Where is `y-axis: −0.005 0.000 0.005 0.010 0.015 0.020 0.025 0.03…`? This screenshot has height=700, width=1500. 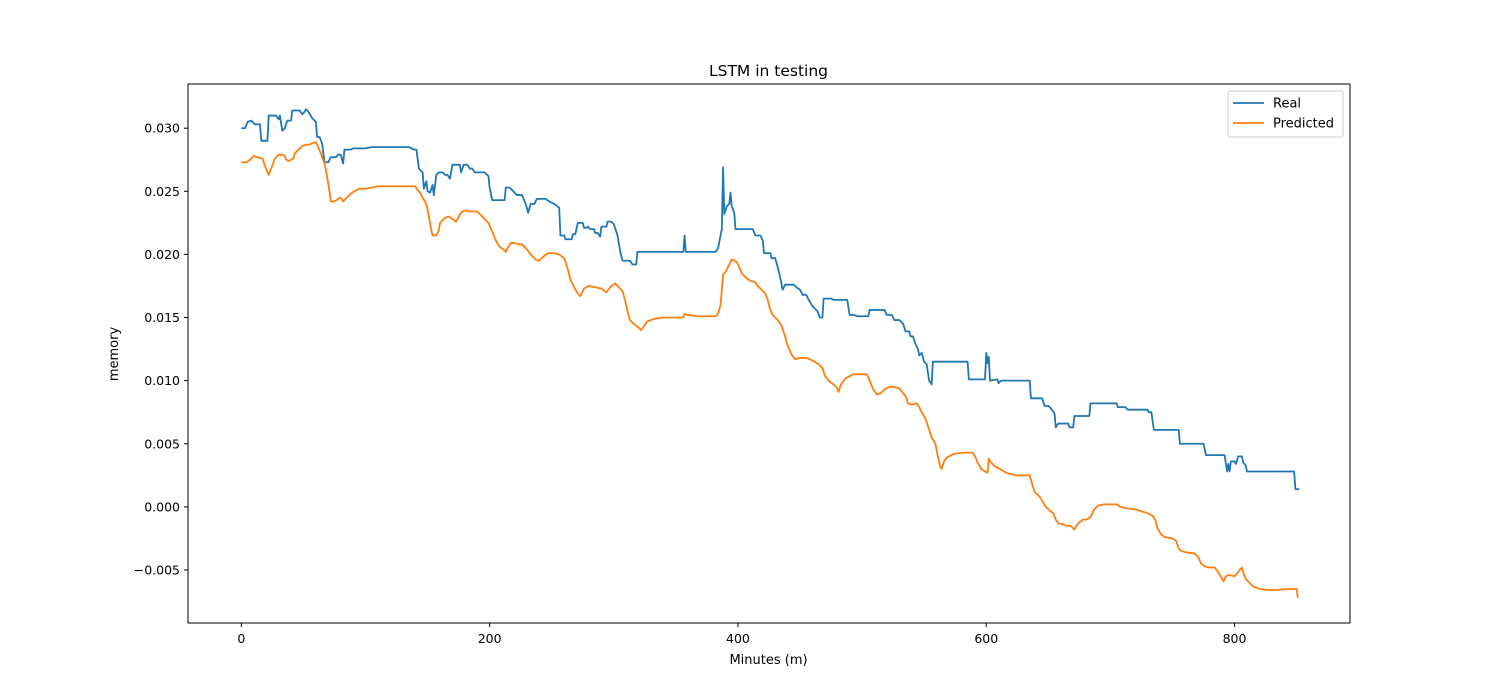
y-axis: −0.005 0.000 0.005 0.010 0.015 0.020 0.025 0.03… is located at coordinates (161, 349).